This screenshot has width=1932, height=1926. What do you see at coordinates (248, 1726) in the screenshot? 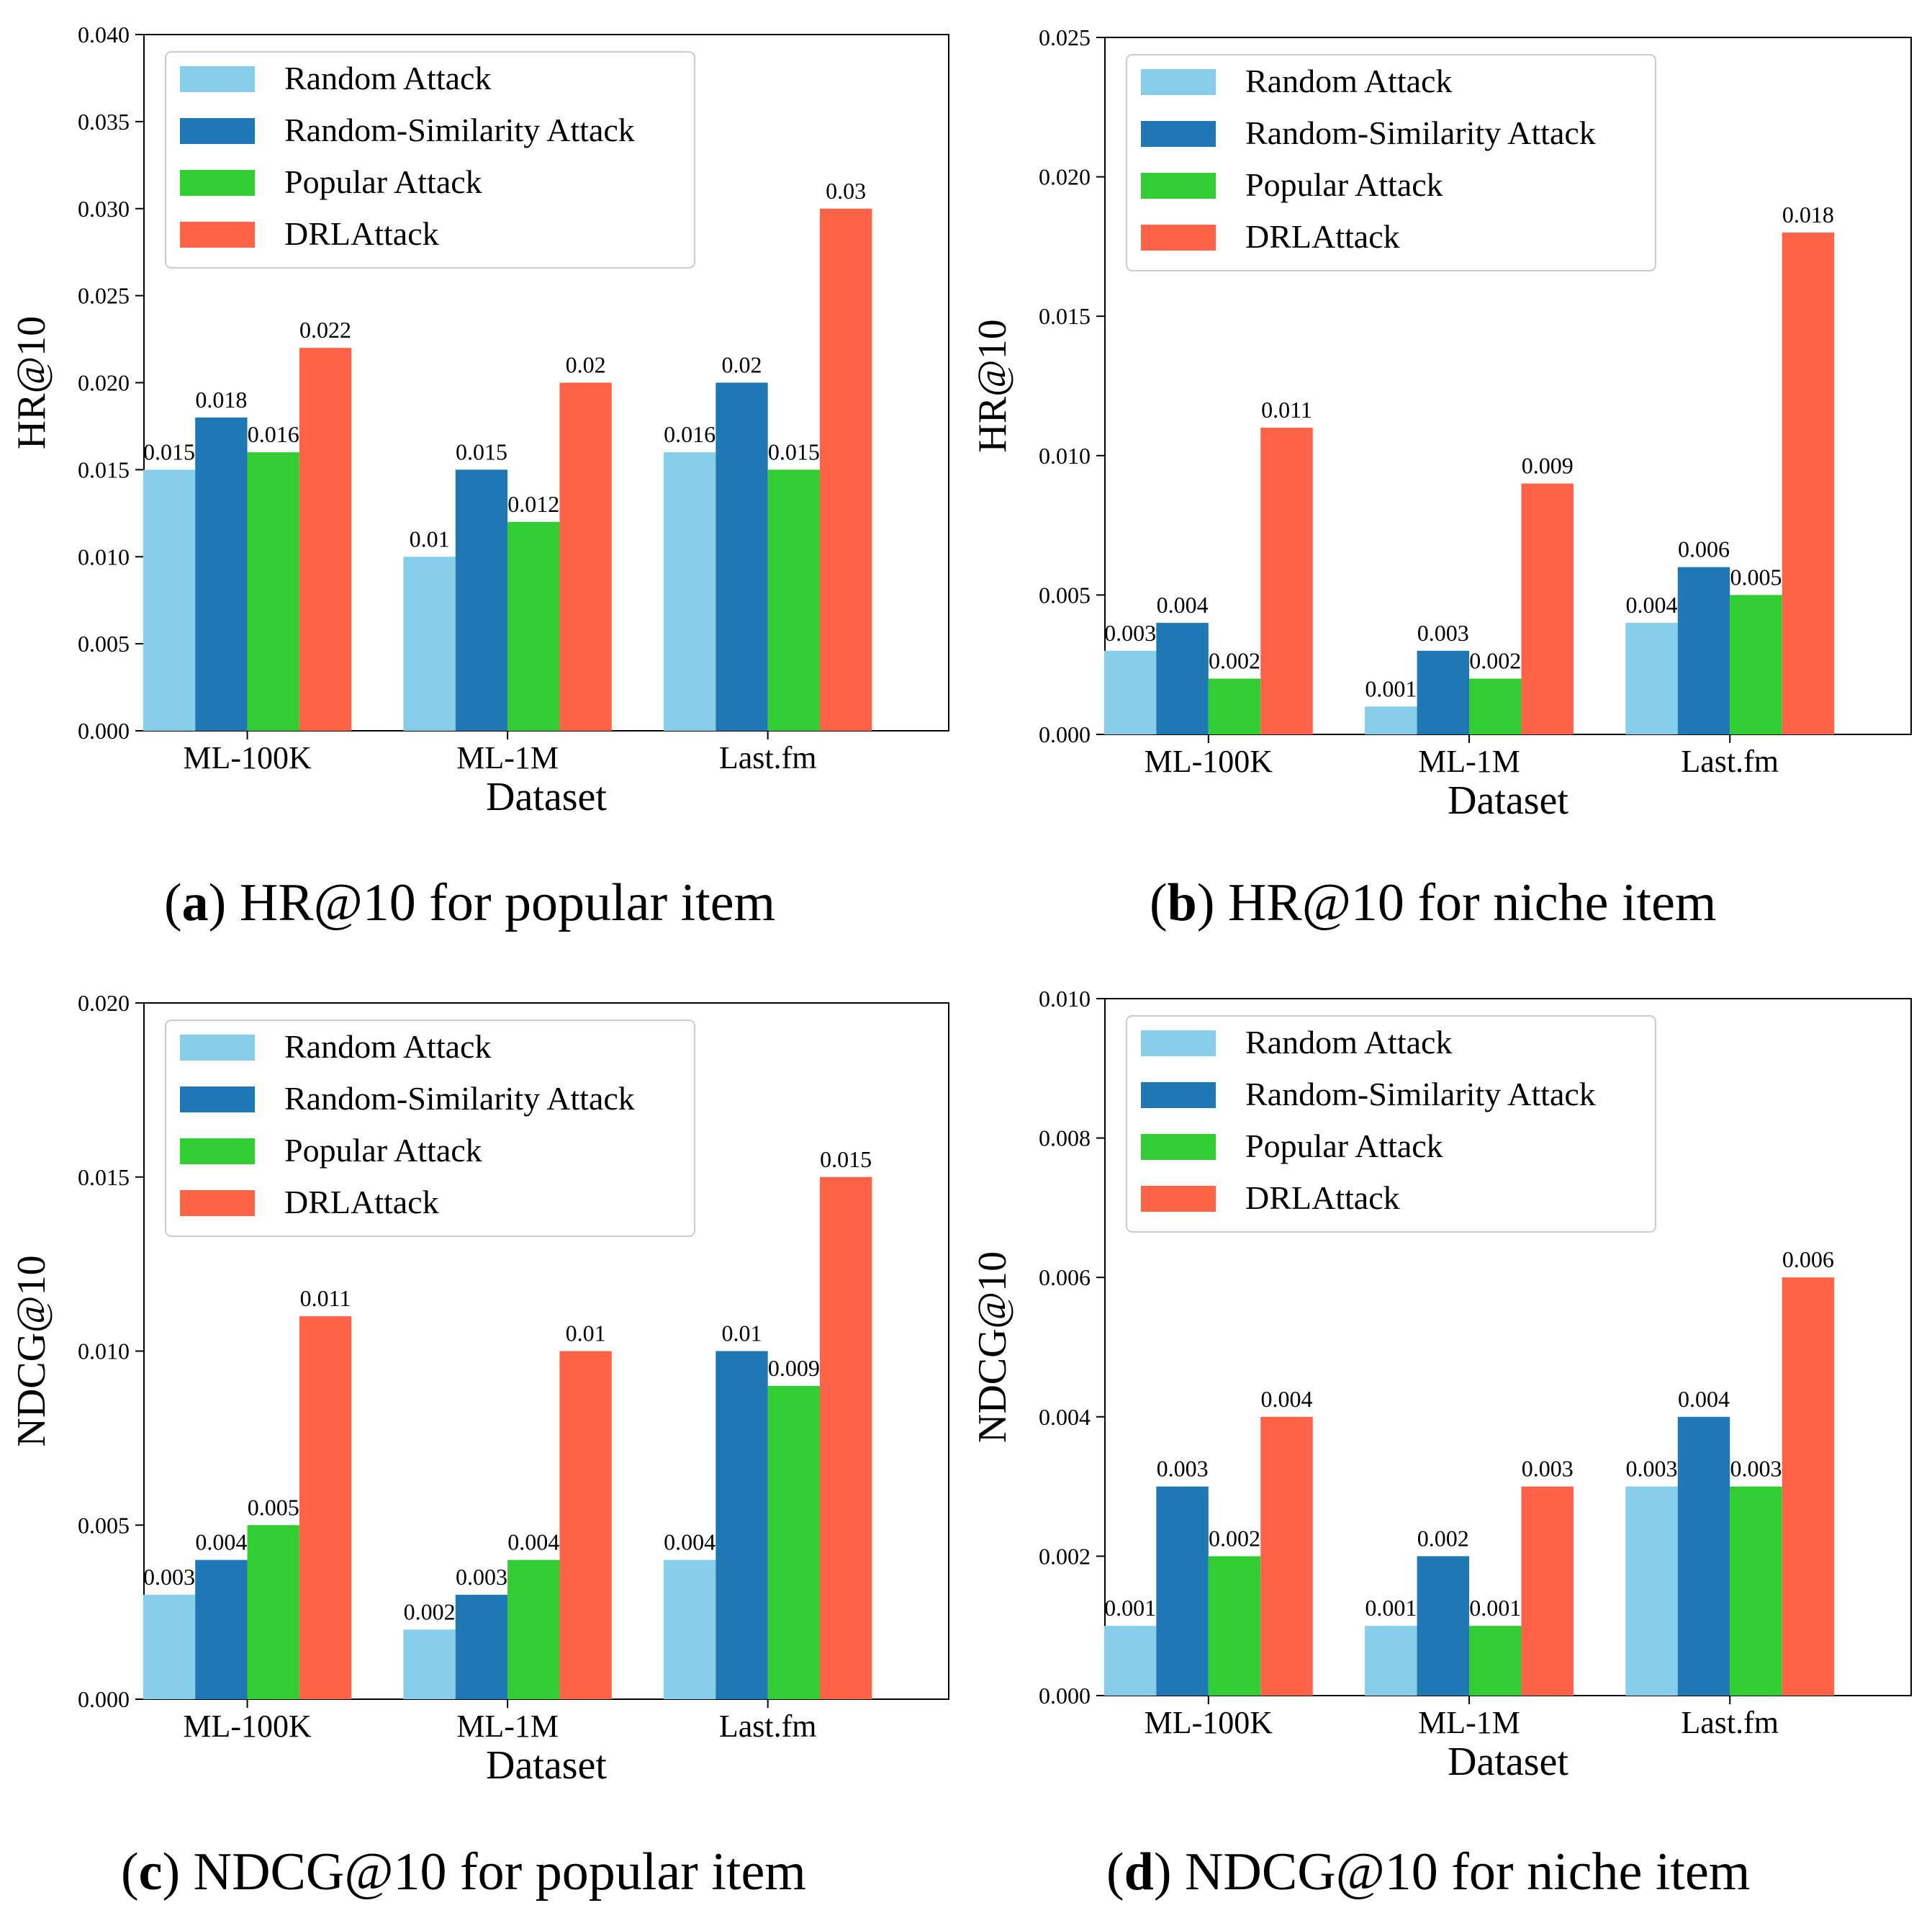
I see `x-tick-label: ML-100K` at bounding box center [248, 1726].